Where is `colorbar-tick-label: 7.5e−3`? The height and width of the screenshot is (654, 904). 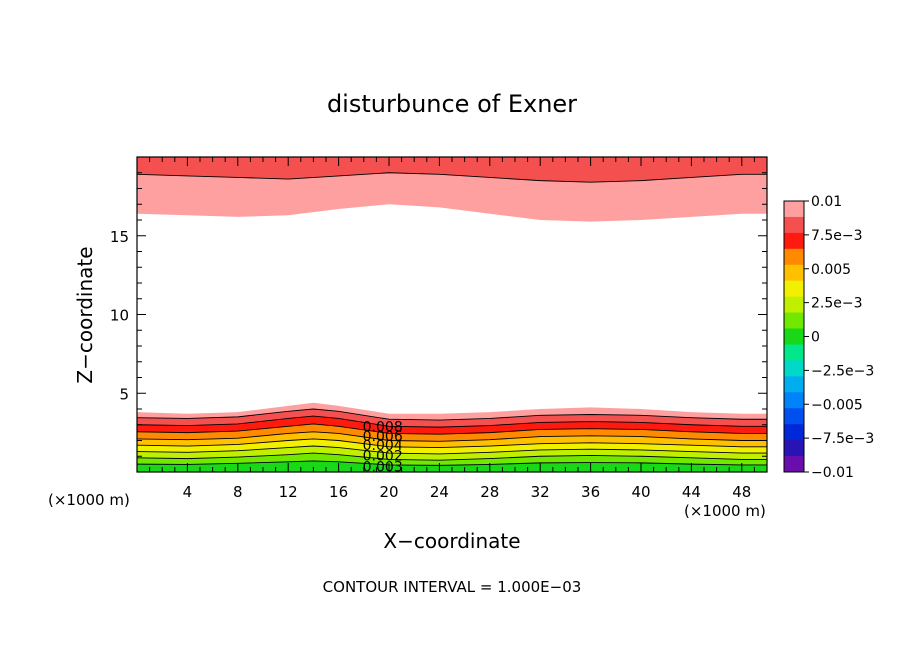
colorbar-tick-label: 7.5e−3 is located at coordinates (837, 236).